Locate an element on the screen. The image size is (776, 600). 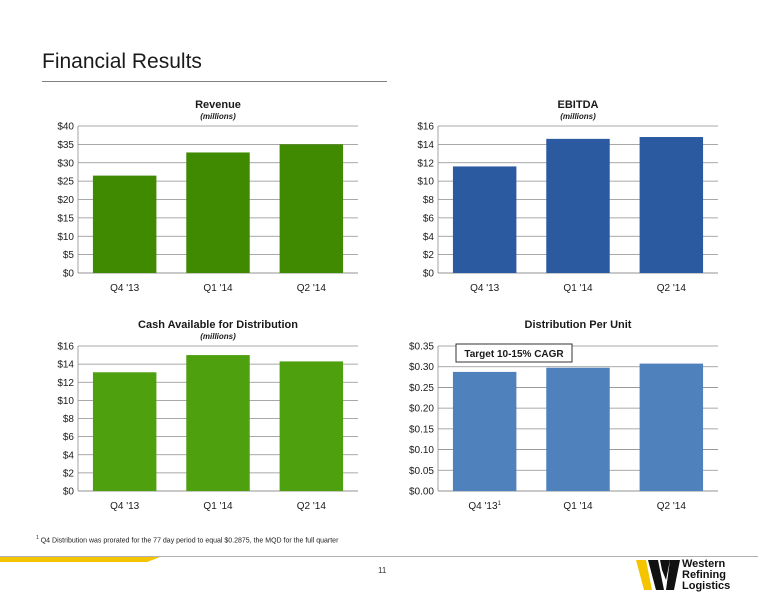
logo-text: Western Refining Logistics is located at coordinates (706, 575).